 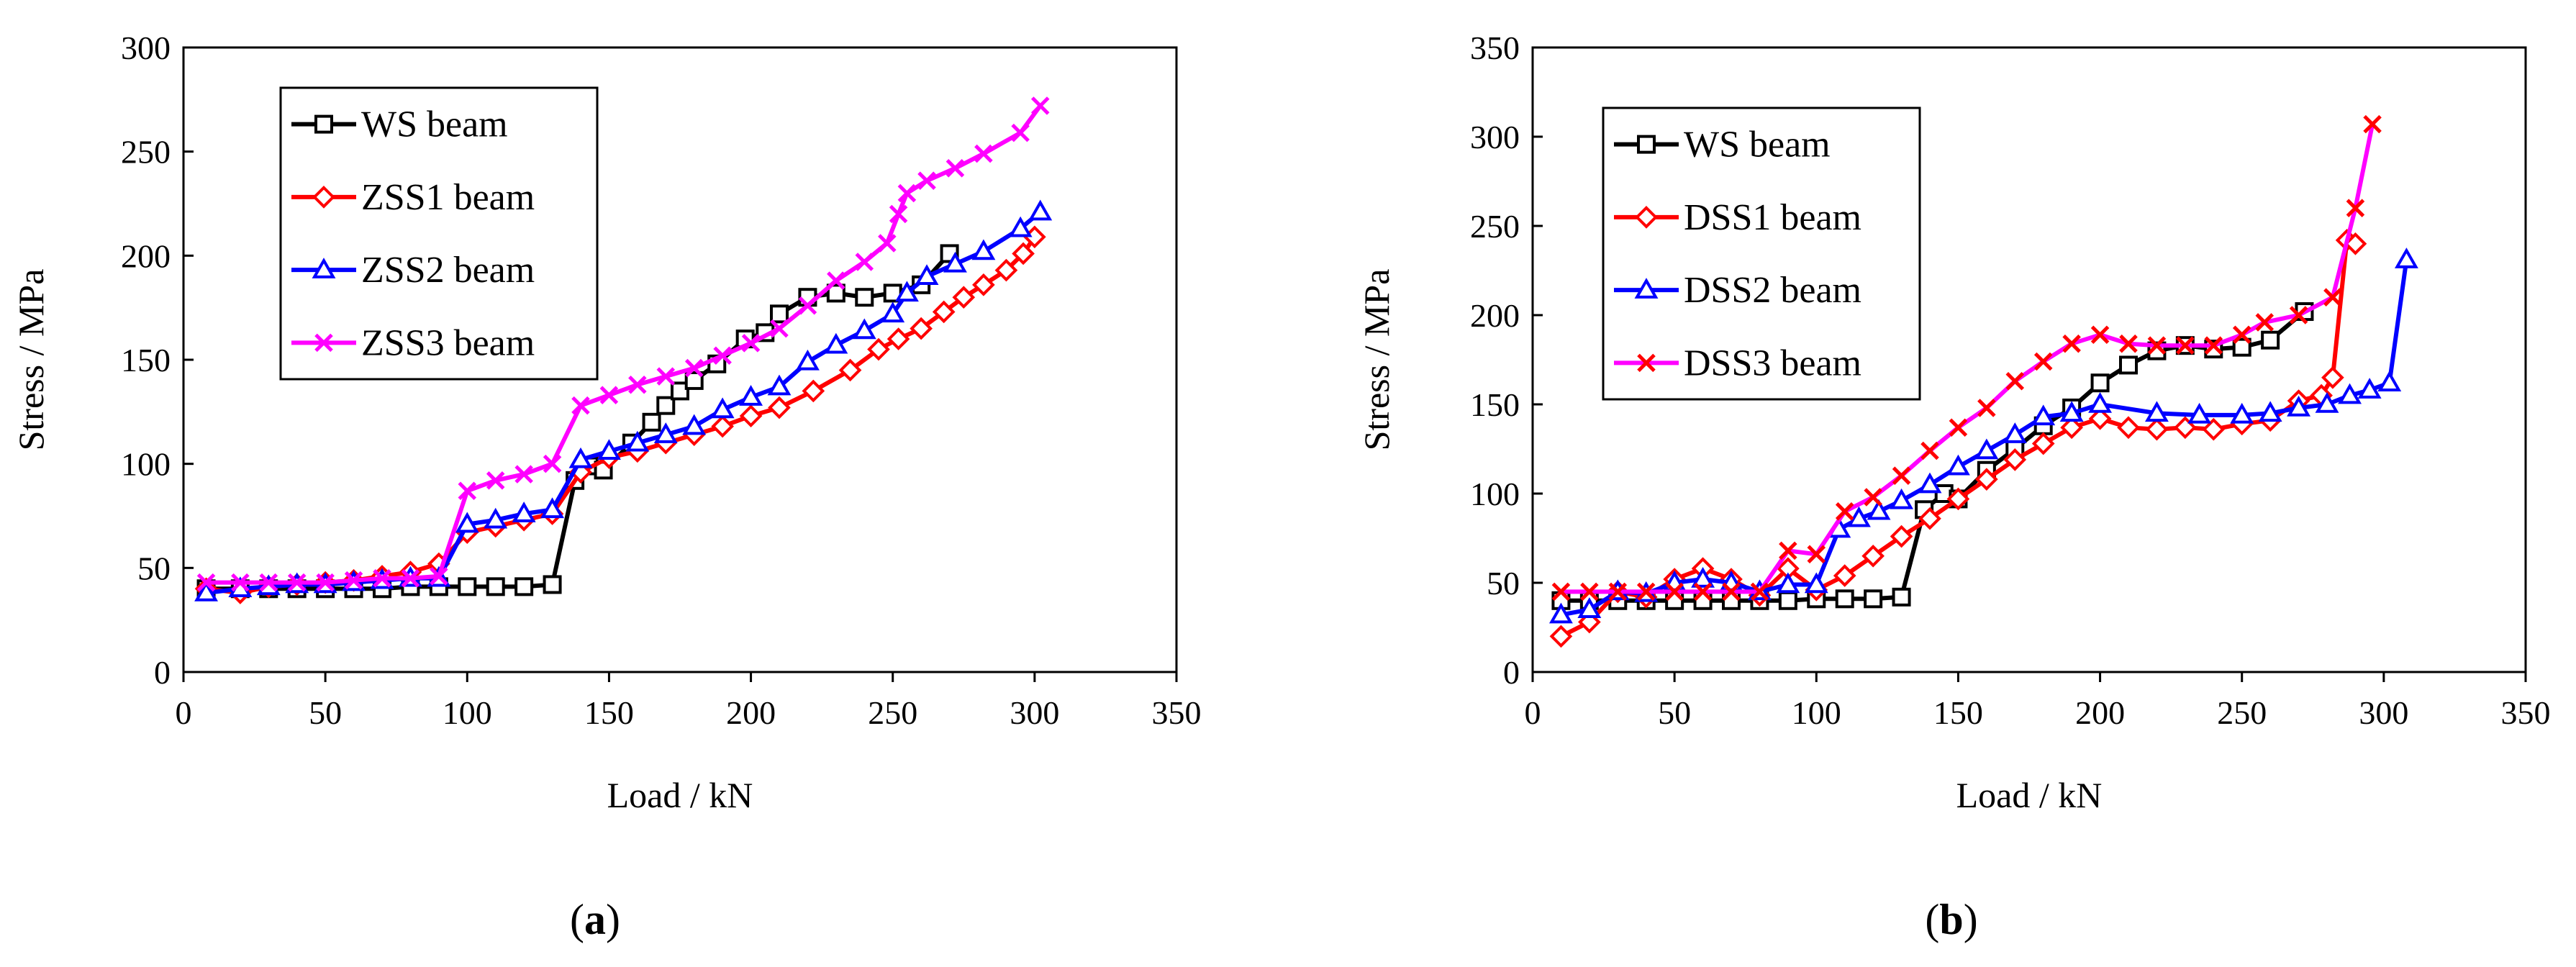 I want to click on y-tick-label-a-0: 0, so click(x=162, y=673).